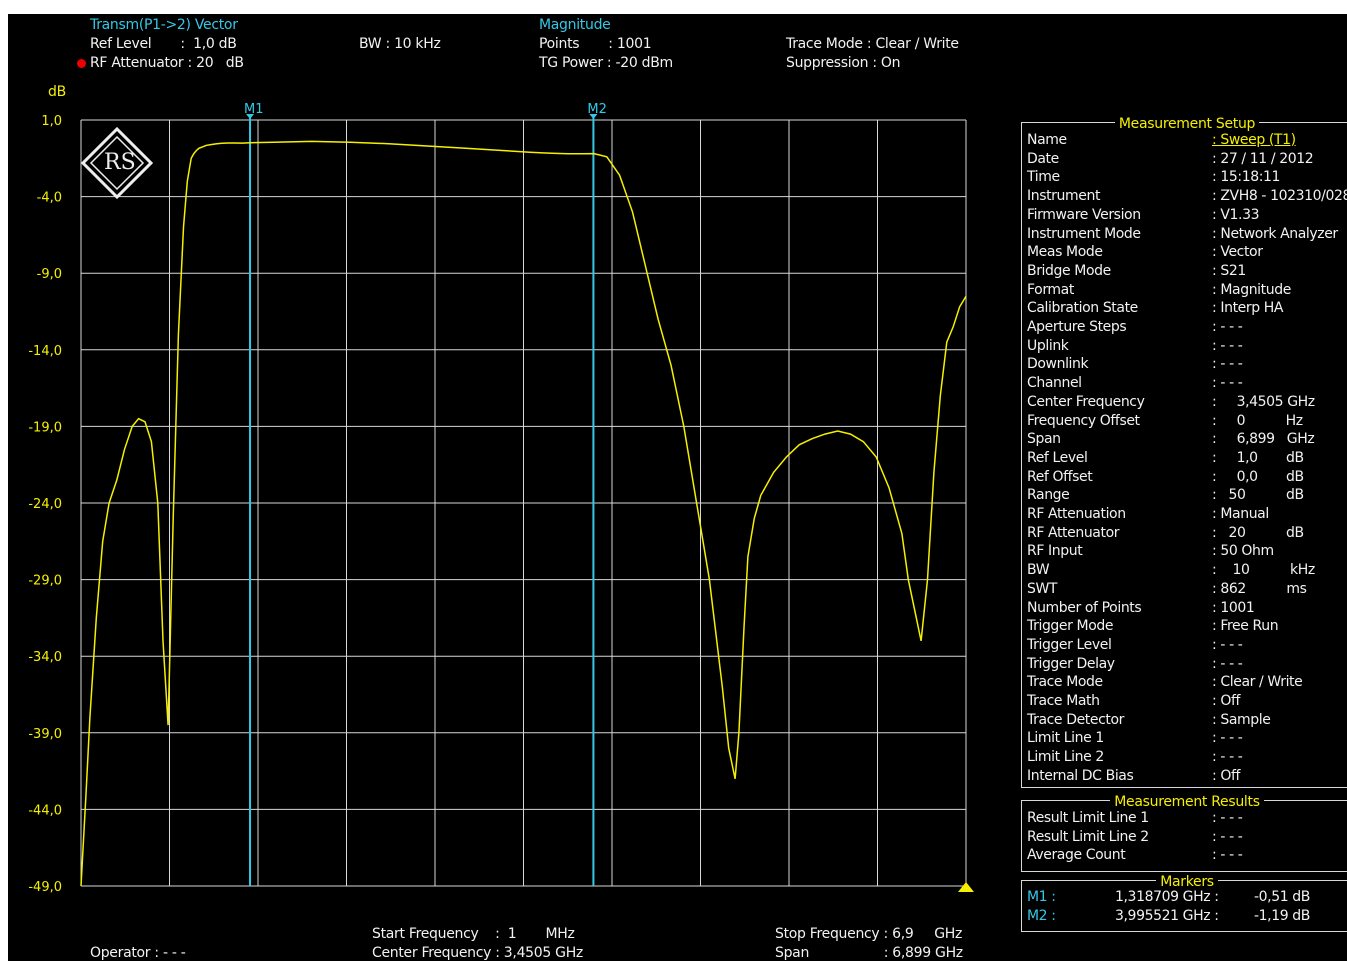 This screenshot has height=961, width=1347. What do you see at coordinates (1187, 159) in the screenshot?
I see `setup-row: Date : 27 / 11 / 2012` at bounding box center [1187, 159].